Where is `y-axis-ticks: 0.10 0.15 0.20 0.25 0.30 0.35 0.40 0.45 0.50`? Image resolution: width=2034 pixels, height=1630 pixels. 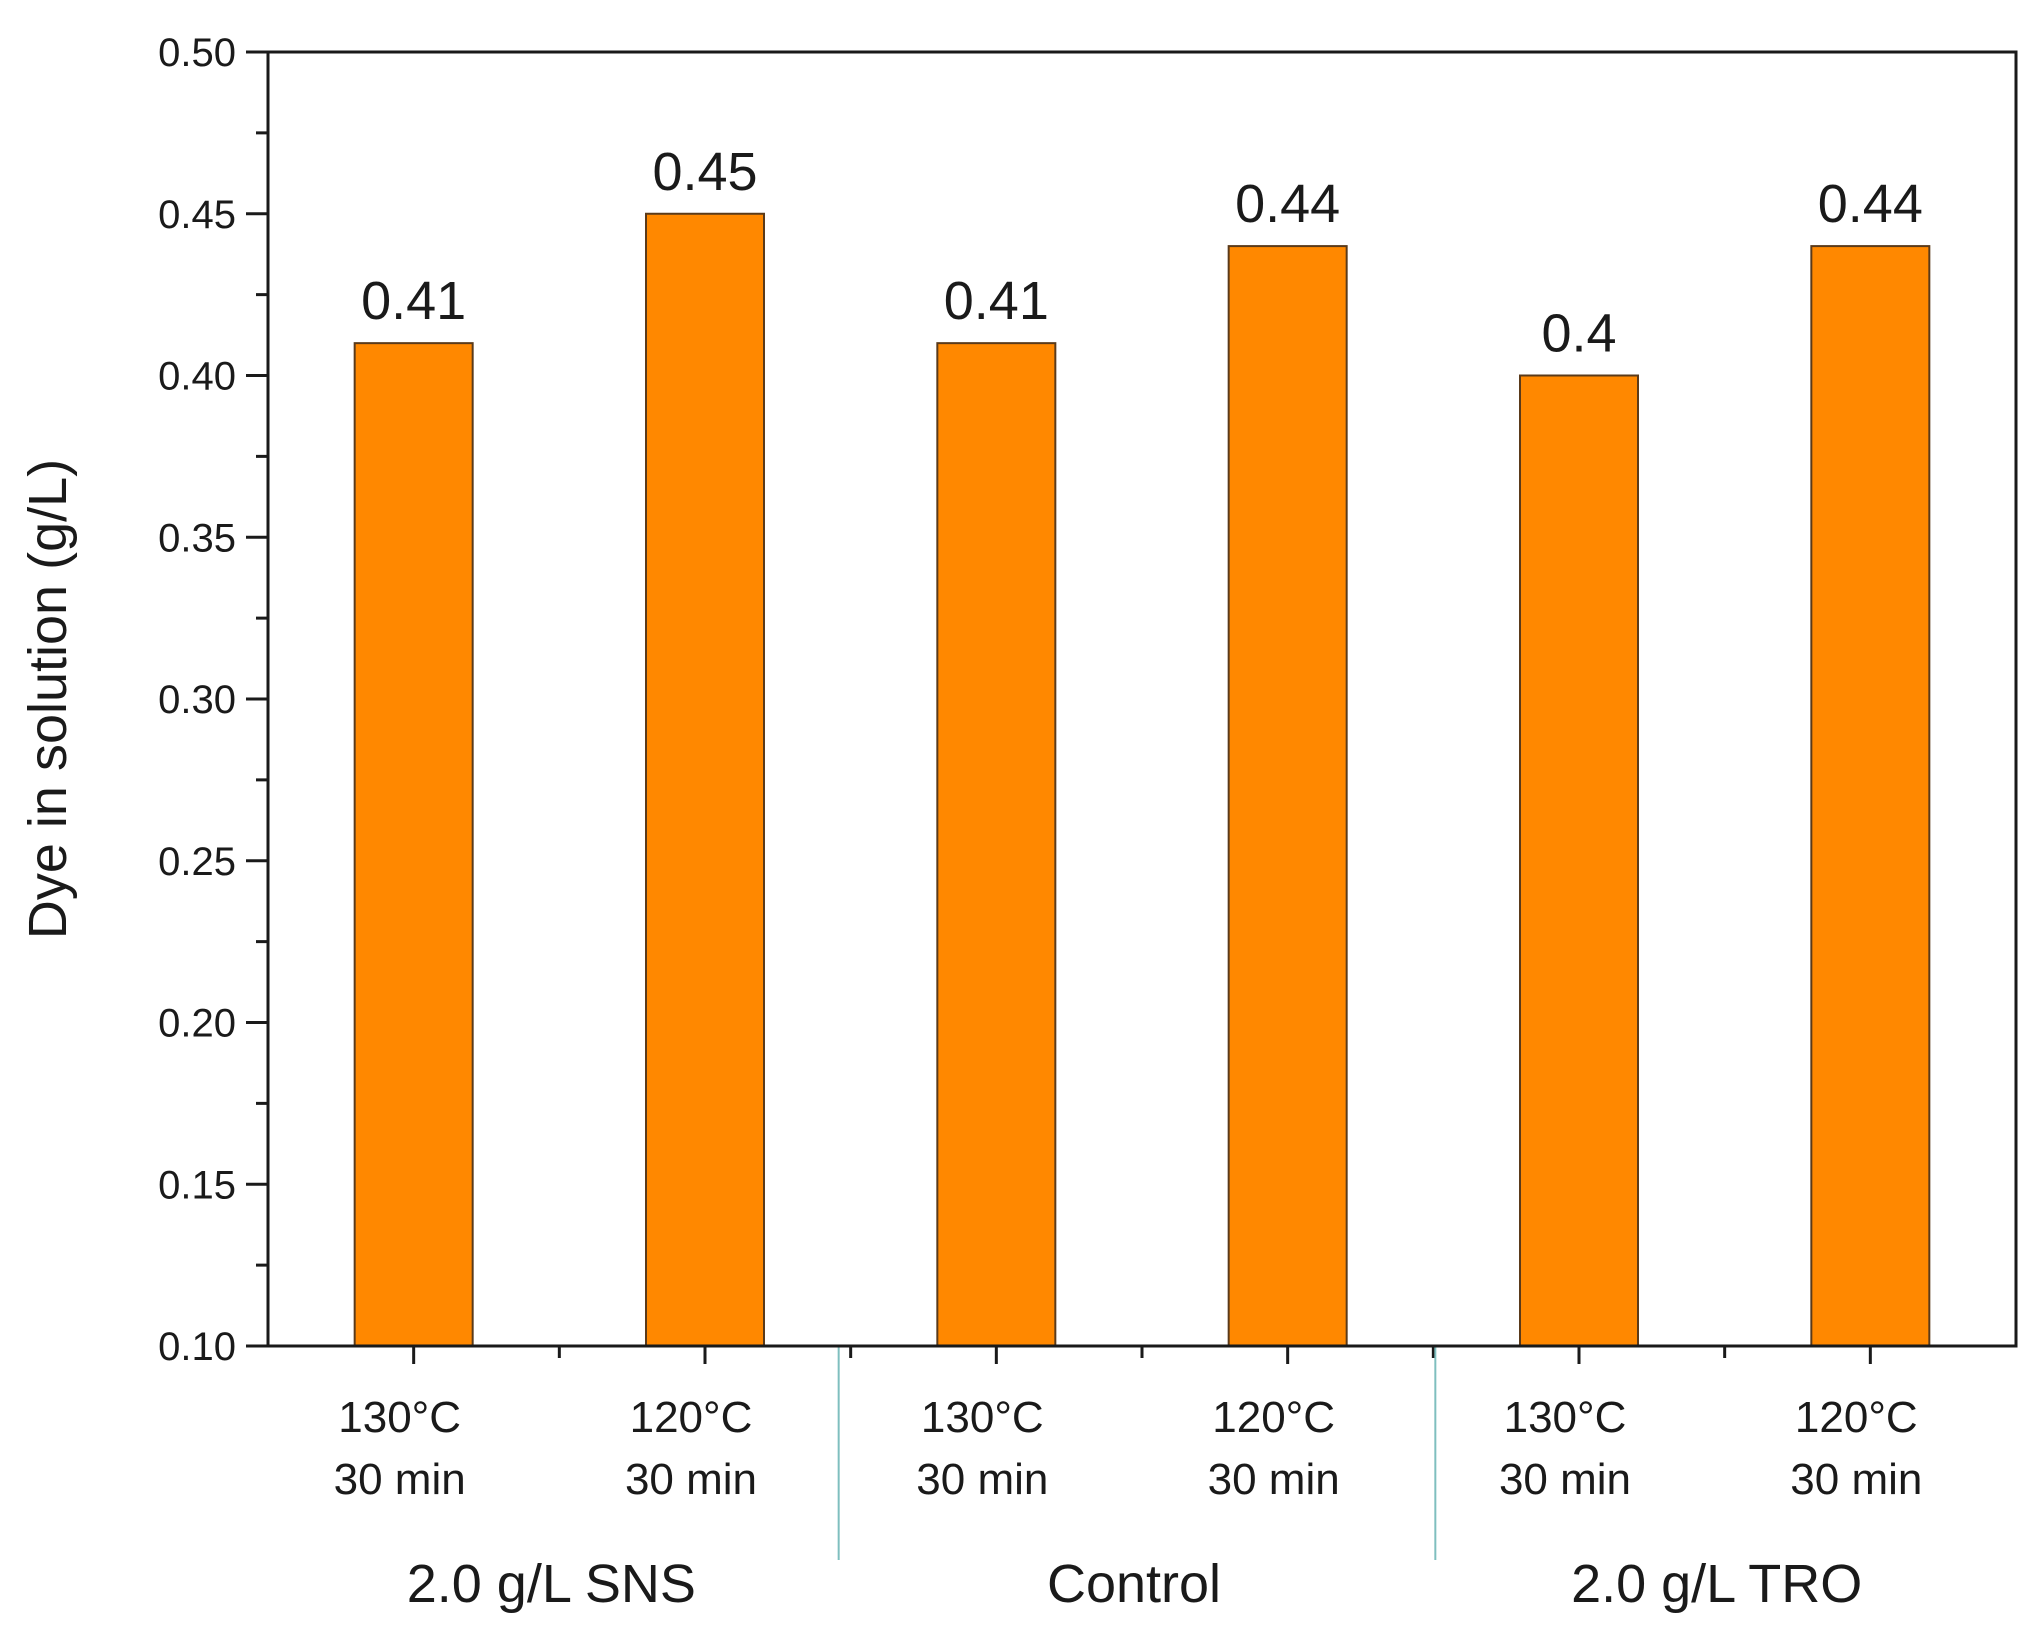 y-axis-ticks: 0.10 0.15 0.20 0.25 0.30 0.35 0.40 0.45 0.50 is located at coordinates (213, 700).